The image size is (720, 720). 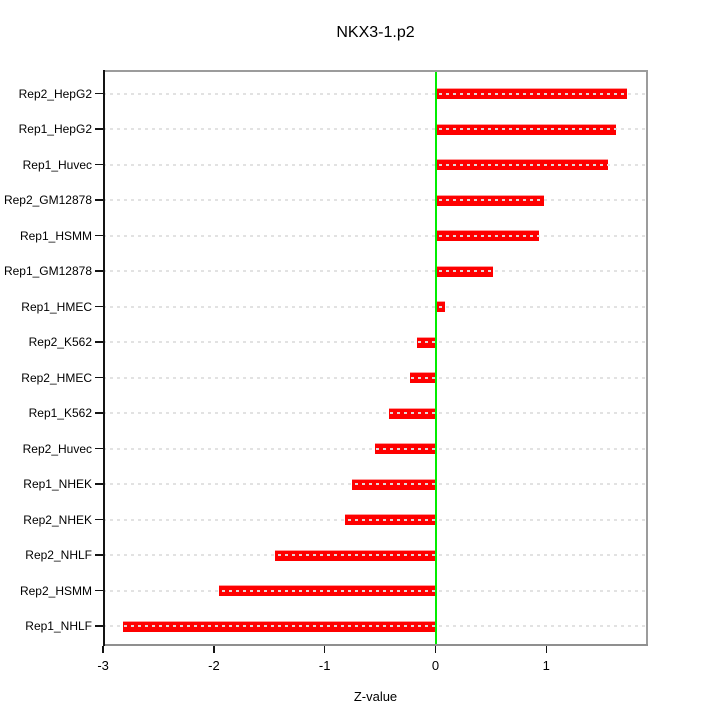 What do you see at coordinates (324, 665) in the screenshot?
I see `x-axis-tick-label: -1` at bounding box center [324, 665].